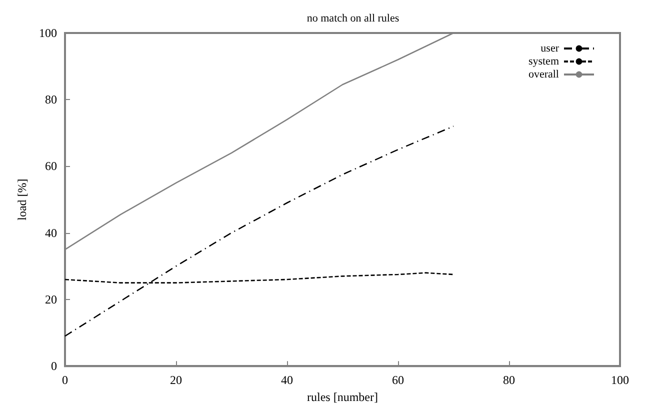  Describe the element at coordinates (353, 18) in the screenshot. I see `chart-title: no match on all rules` at that location.